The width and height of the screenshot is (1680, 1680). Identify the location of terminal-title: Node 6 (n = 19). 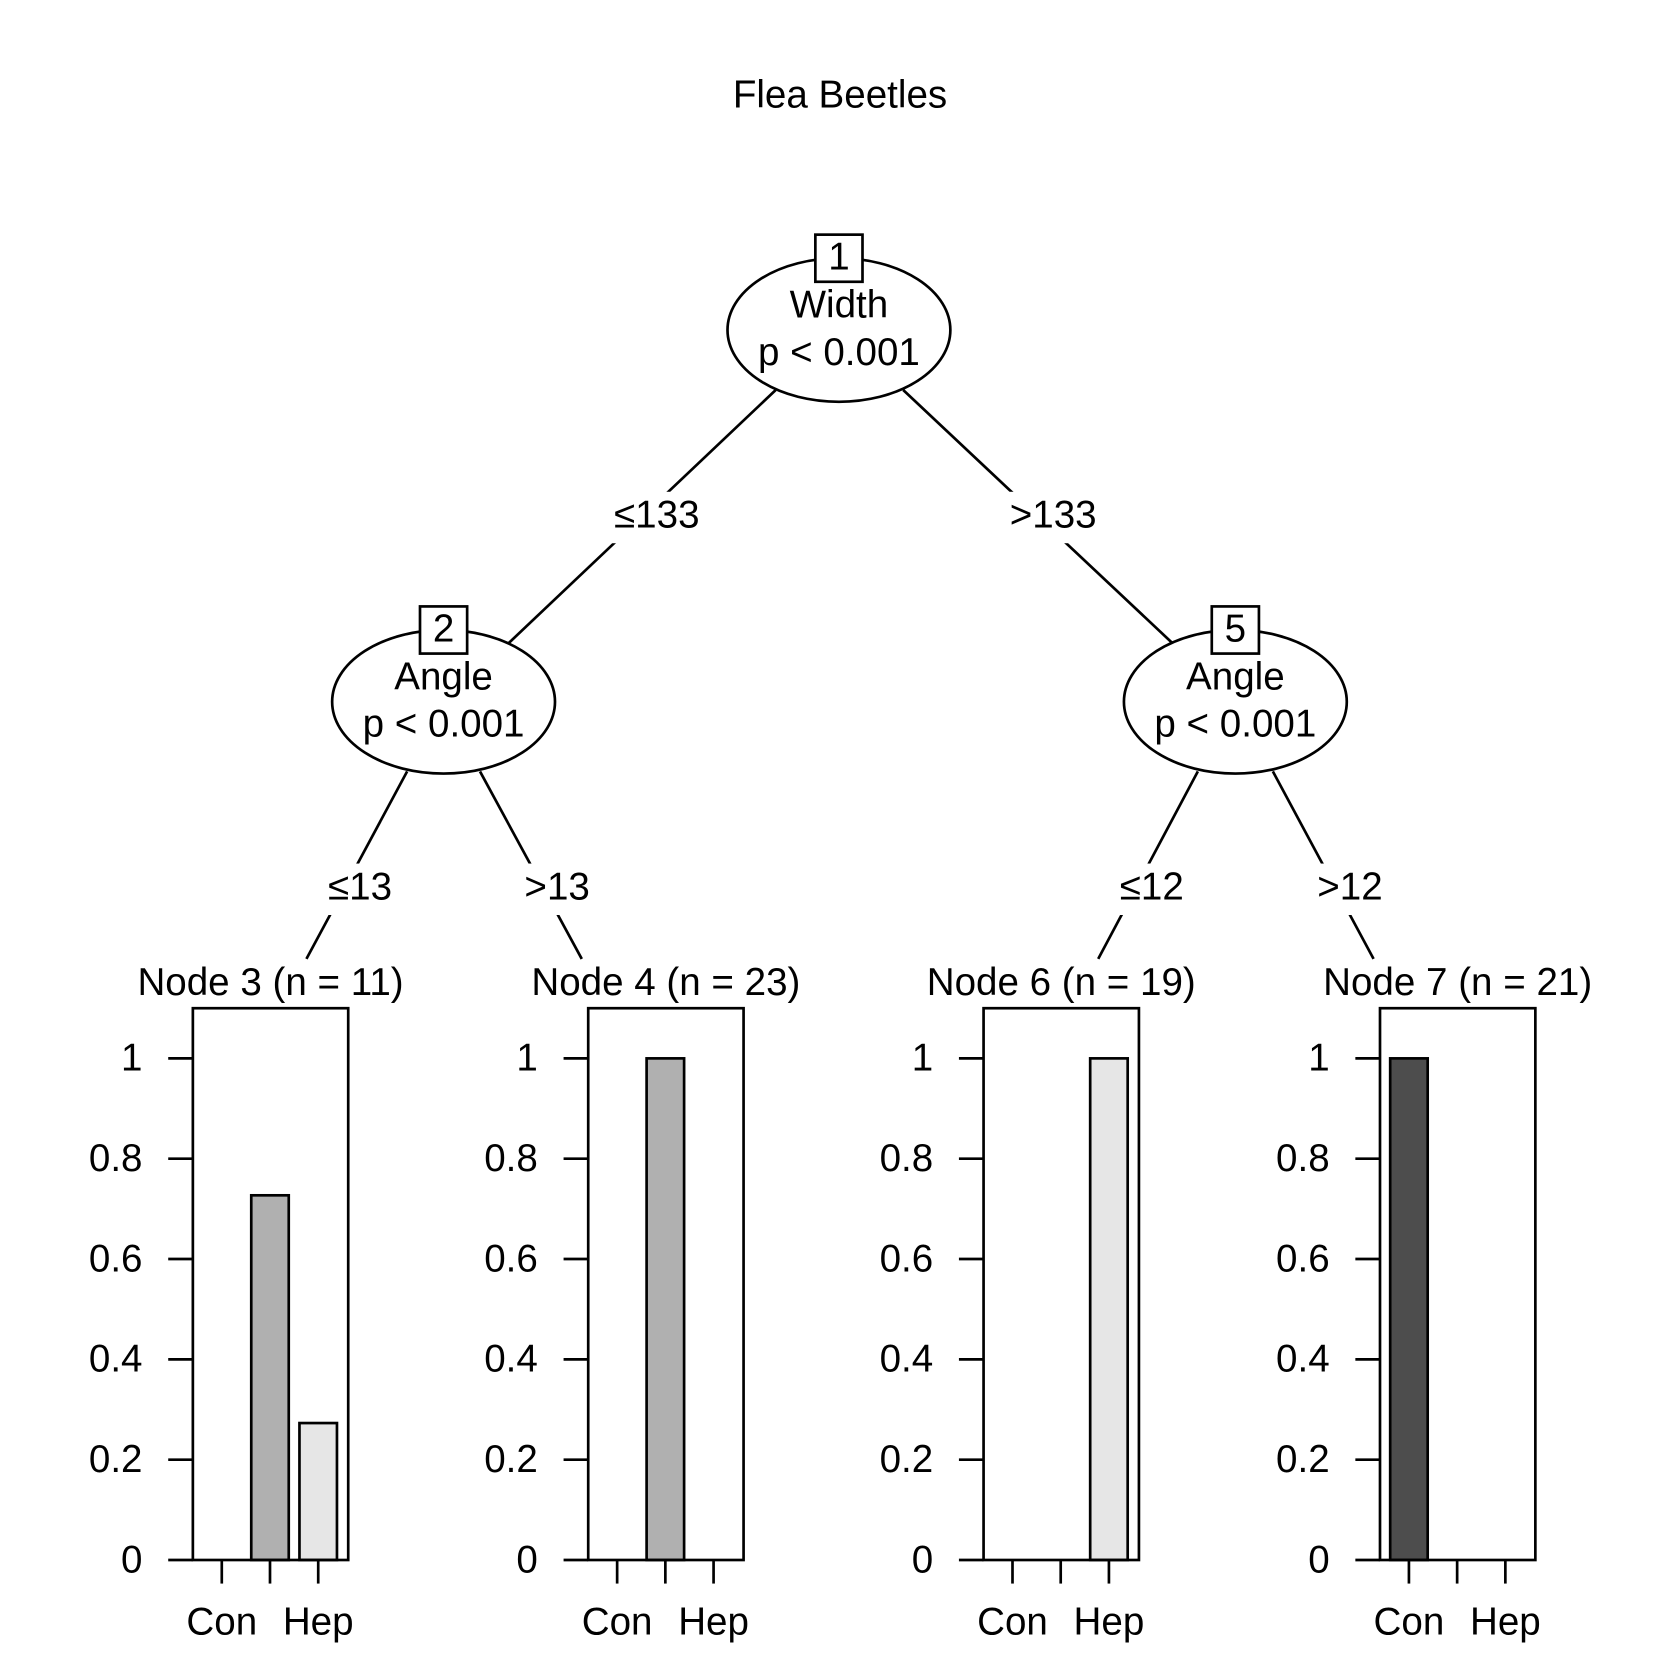
(1061, 982).